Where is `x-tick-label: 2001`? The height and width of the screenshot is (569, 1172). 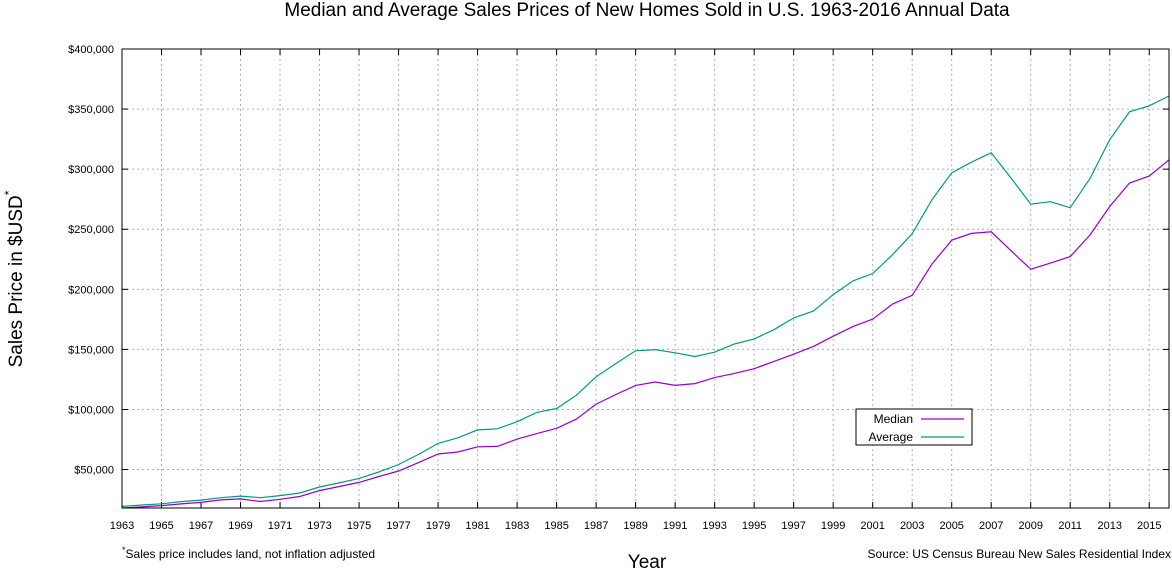 x-tick-label: 2001 is located at coordinates (872, 526).